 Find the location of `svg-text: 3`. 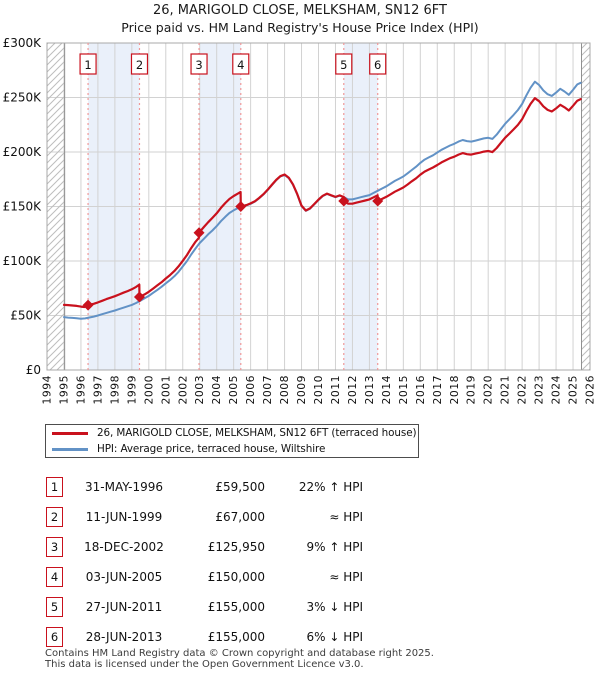

svg-text: 3 is located at coordinates (198, 65).